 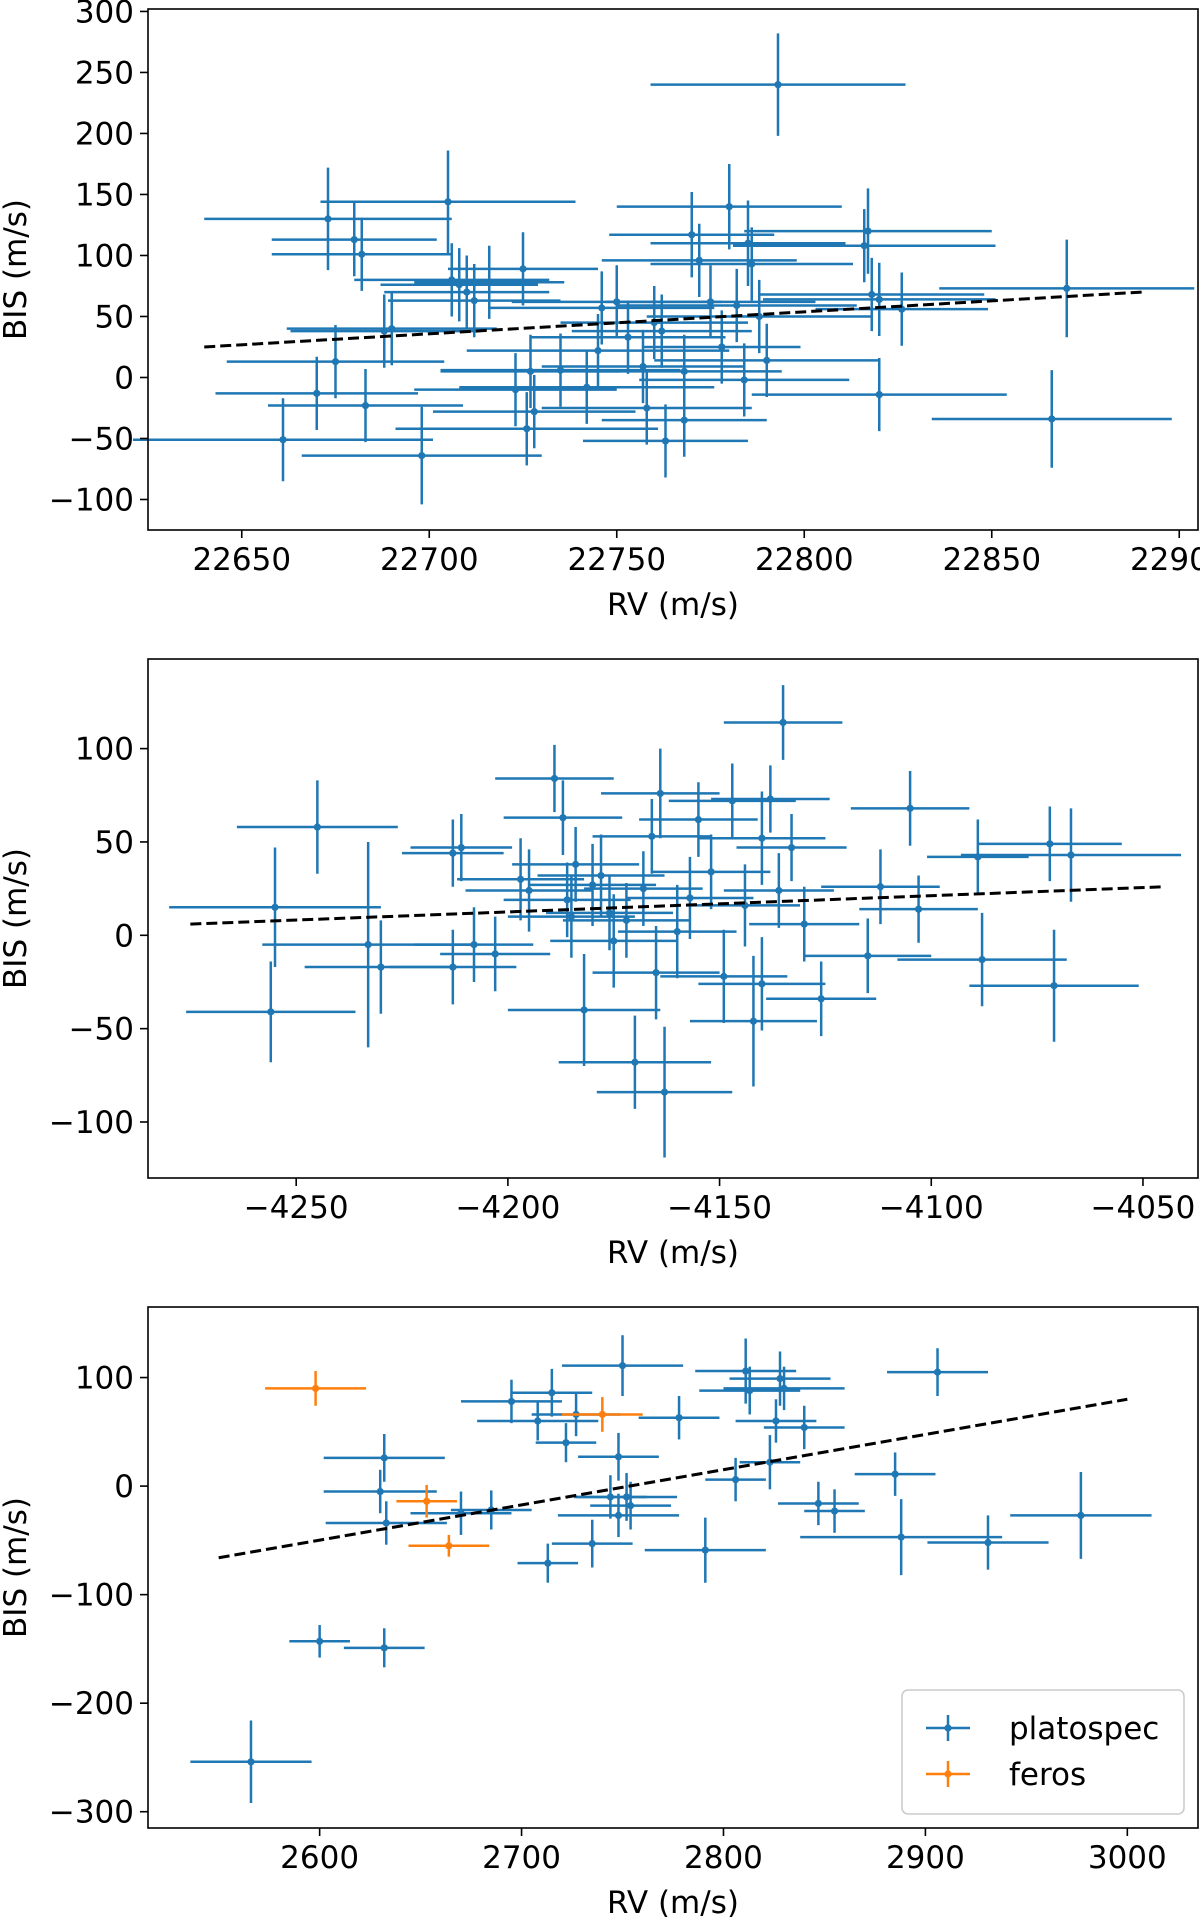 What do you see at coordinates (241, 560) in the screenshot?
I see `x-tick-label: 22650` at bounding box center [241, 560].